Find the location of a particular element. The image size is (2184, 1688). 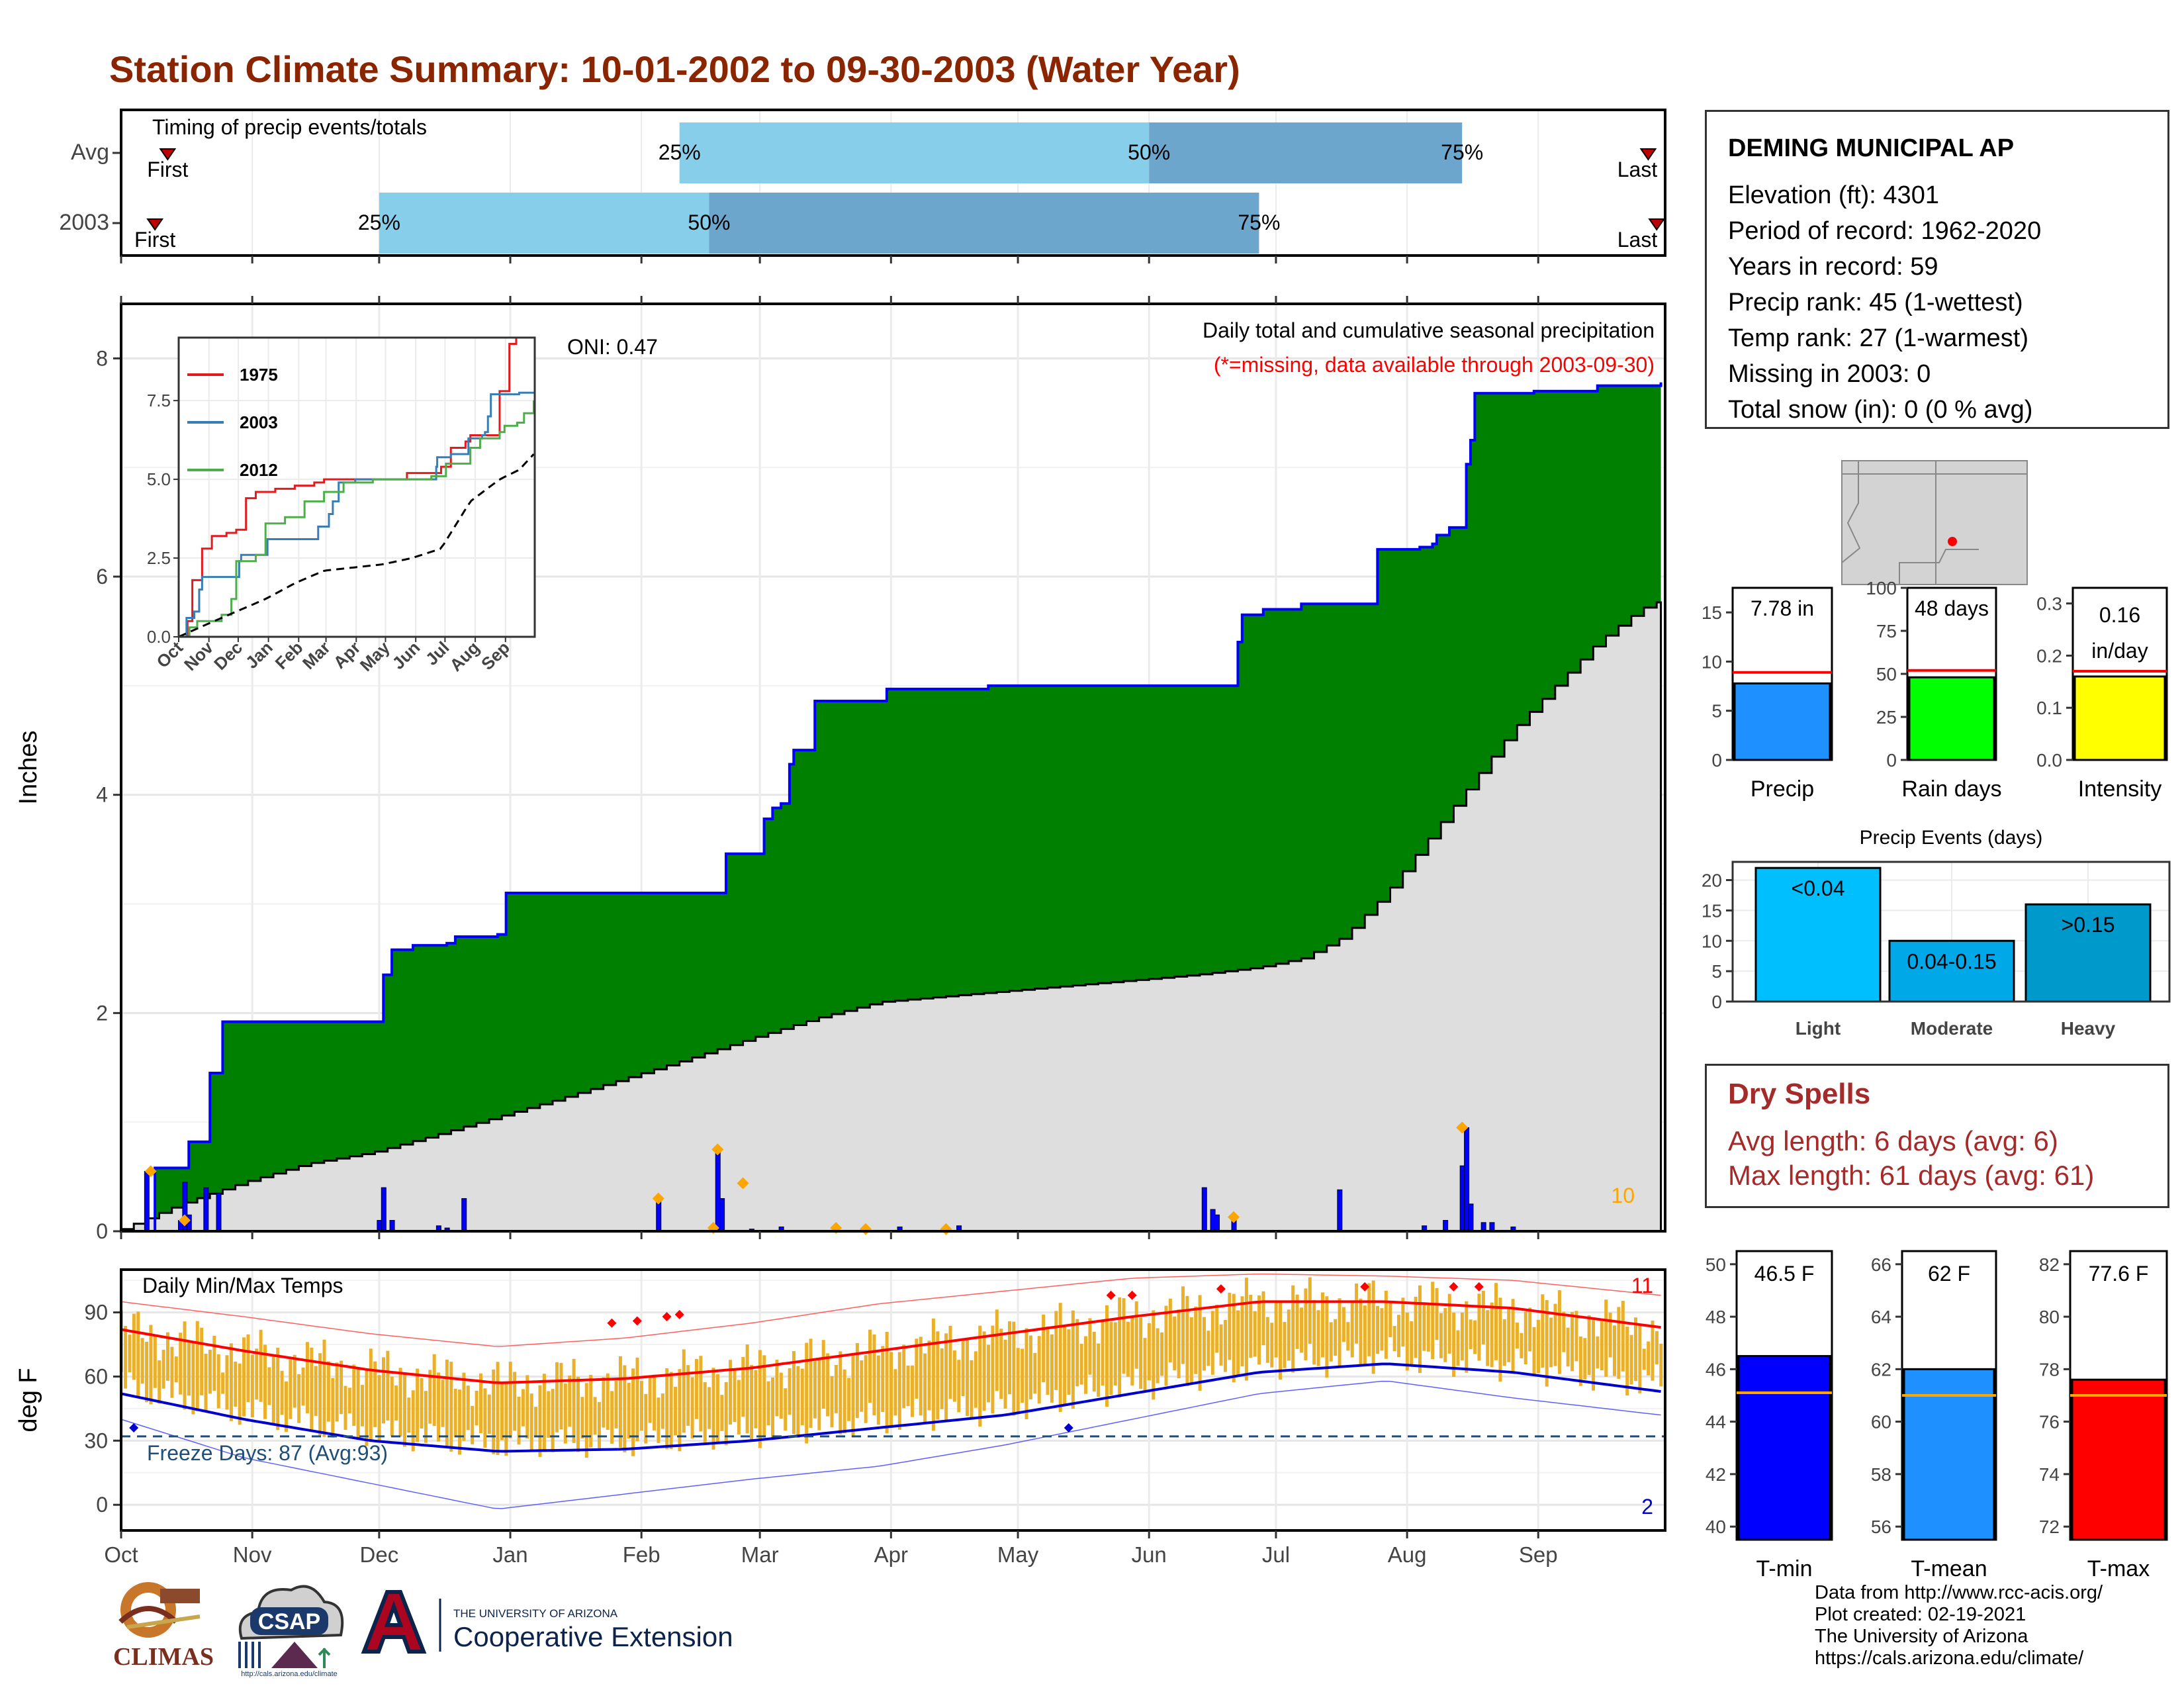

events-bar-label: 0.04-0.15 is located at coordinates (1951, 961).